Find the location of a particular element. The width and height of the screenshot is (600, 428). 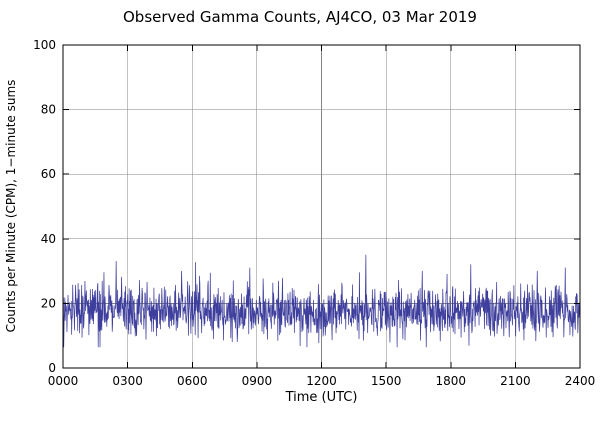

x-tick-label: 2400 is located at coordinates (580, 381).